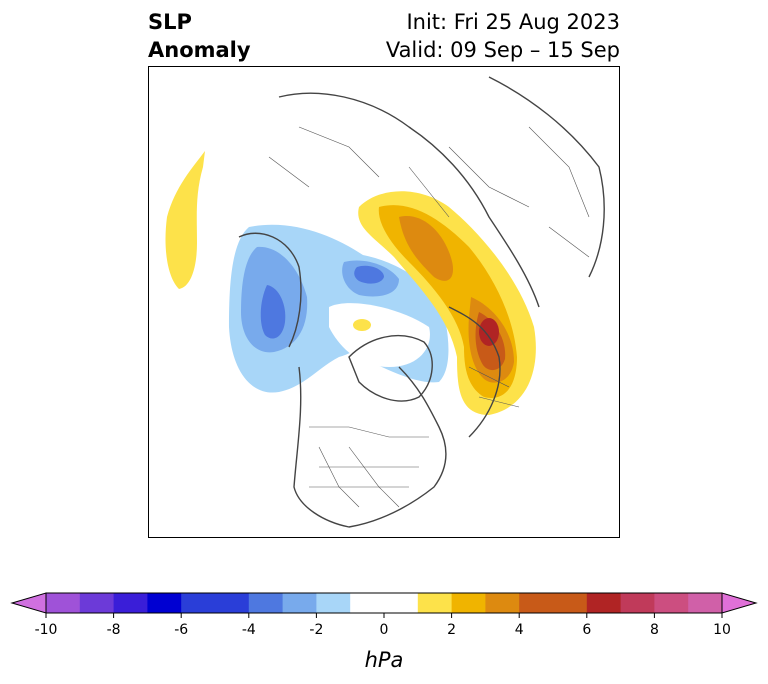 This screenshot has height=684, width=768. Describe the element at coordinates (379, 335) in the screenshot. I see `anomaly-polar-neutral` at that location.